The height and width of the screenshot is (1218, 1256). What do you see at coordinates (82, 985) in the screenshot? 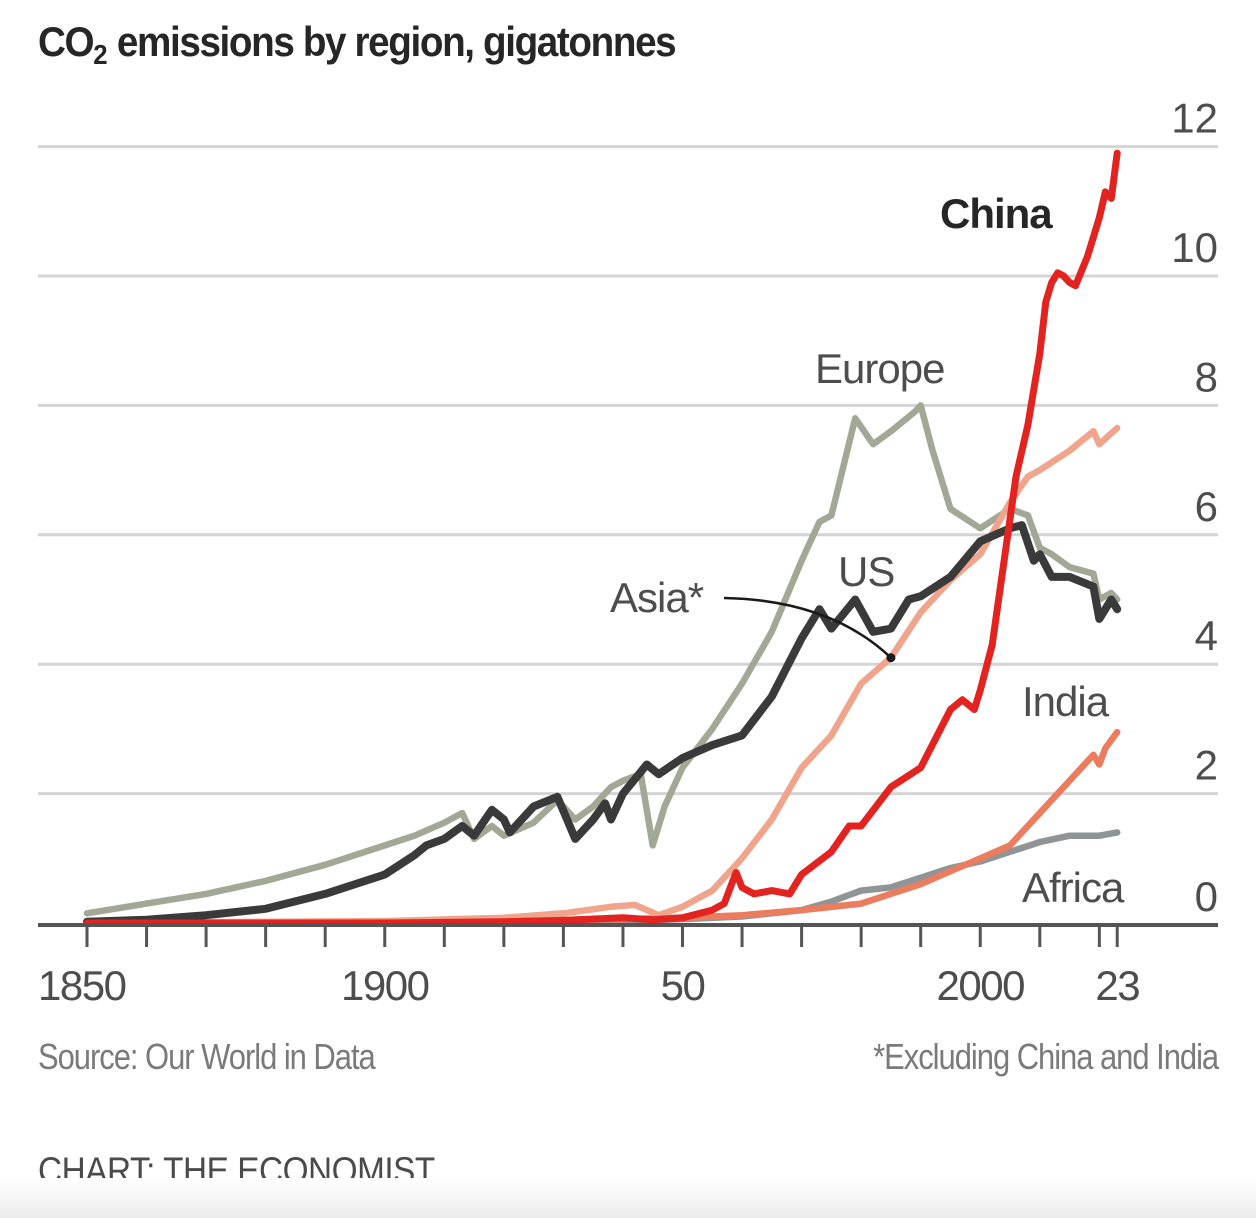
I see `x-tick-label: 1850` at bounding box center [82, 985].